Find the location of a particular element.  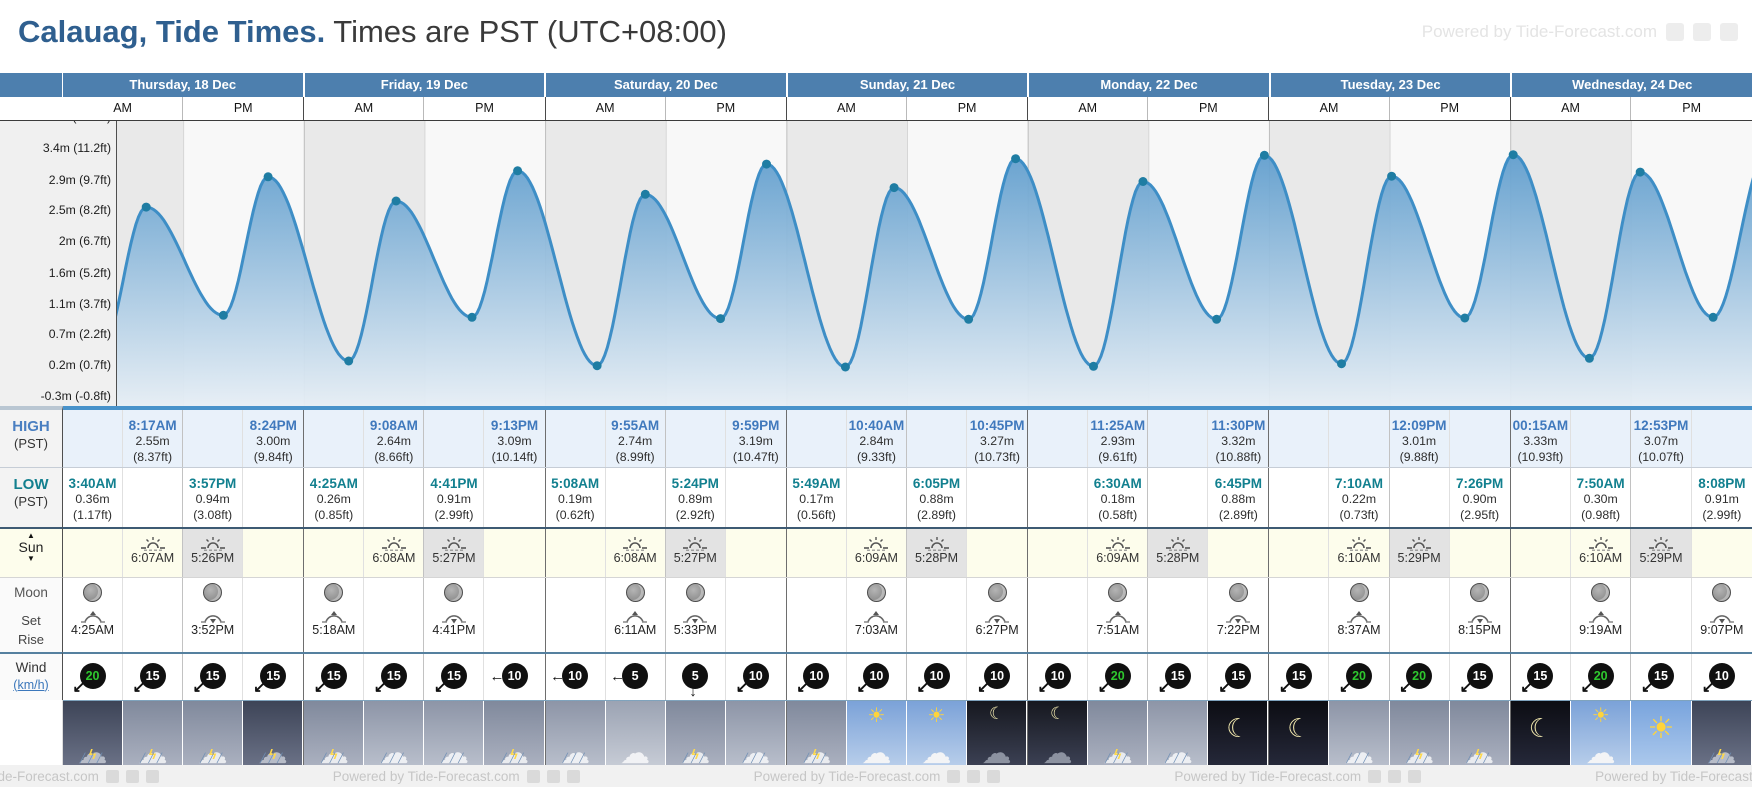

low-tide-cell: 4:41PM 0.91m (2.99ft) is located at coordinates (454, 497).